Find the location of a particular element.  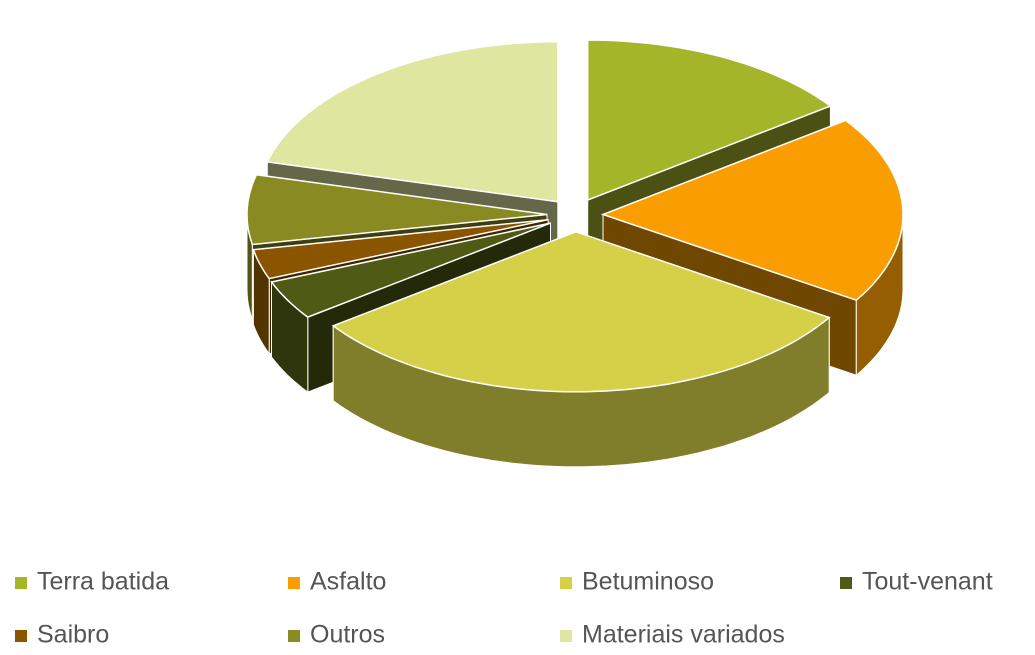

legend-label: Outros is located at coordinates (347, 635).